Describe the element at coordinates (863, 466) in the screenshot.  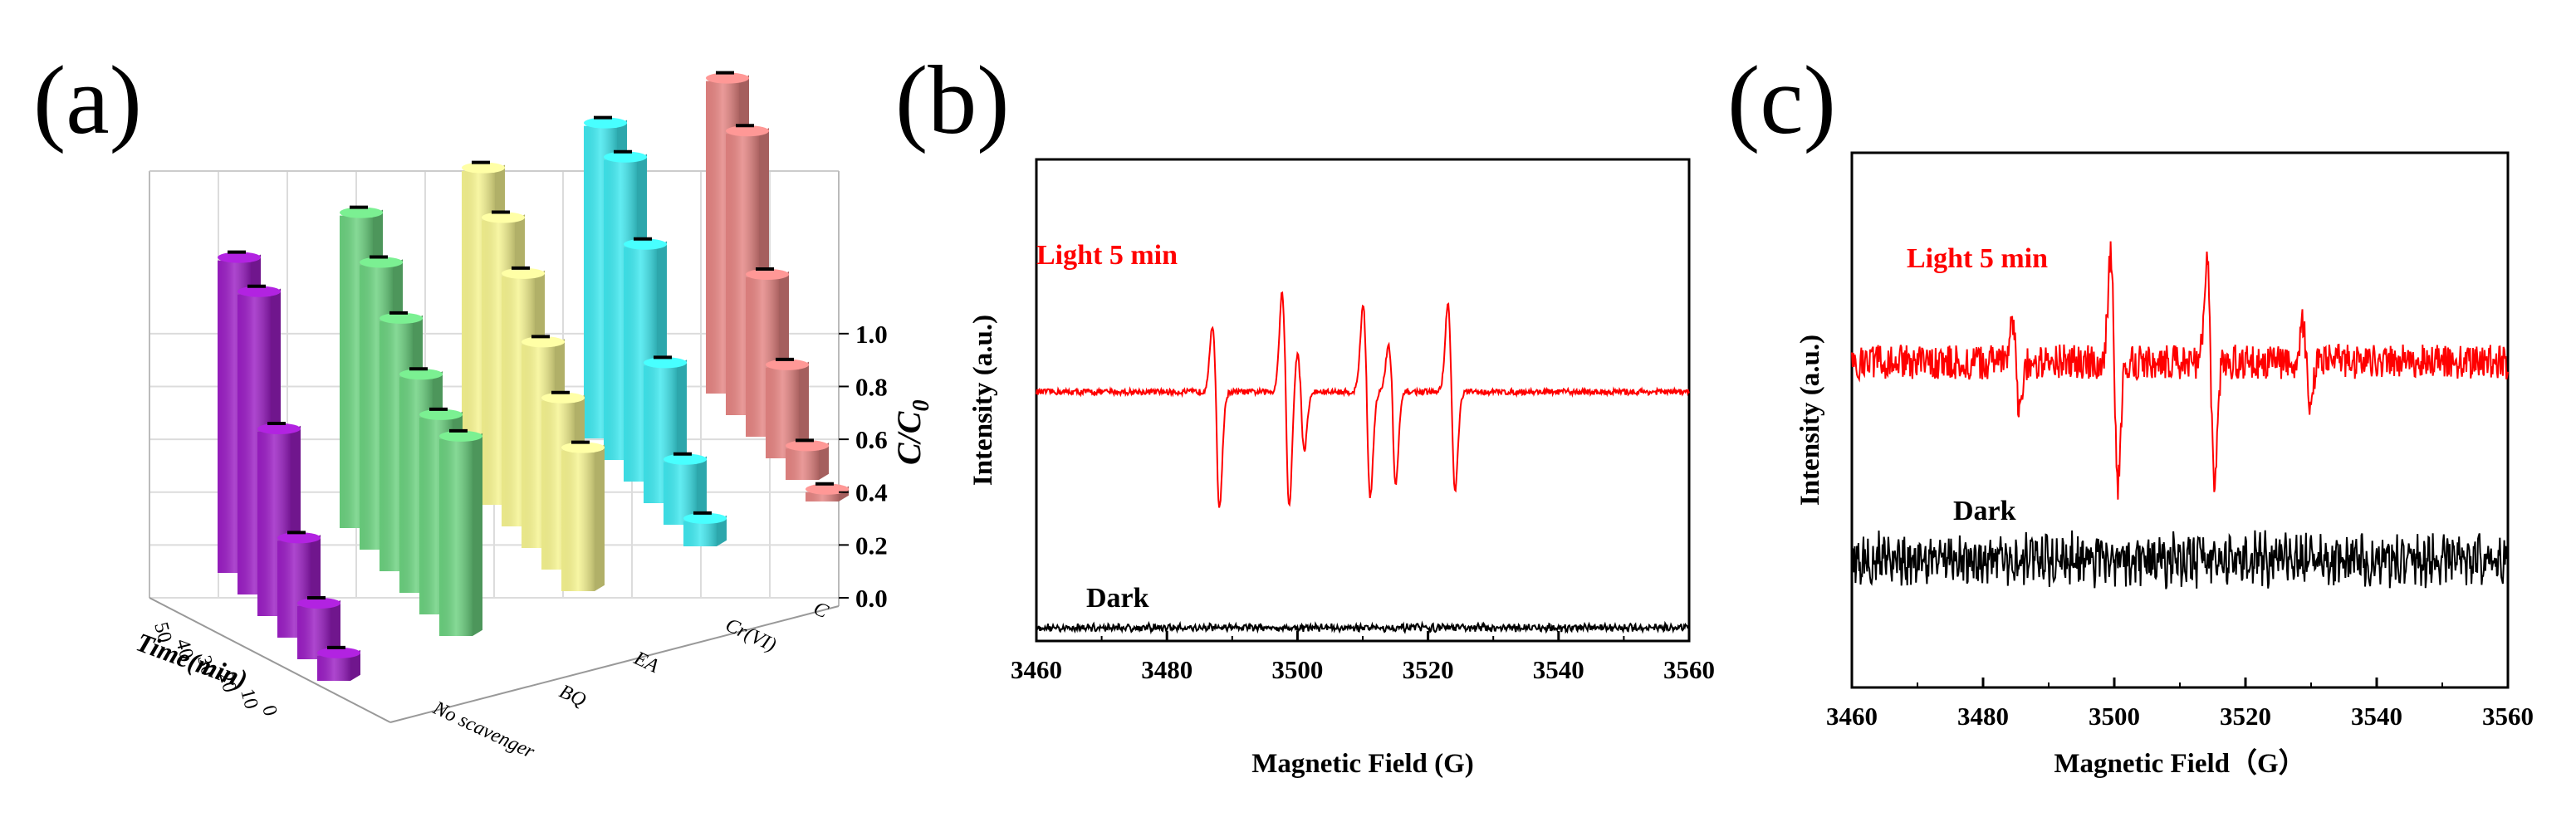
I see `z-axis-ticks: 0.0 0.2 0.4 0.6 0.8 1.0` at that location.